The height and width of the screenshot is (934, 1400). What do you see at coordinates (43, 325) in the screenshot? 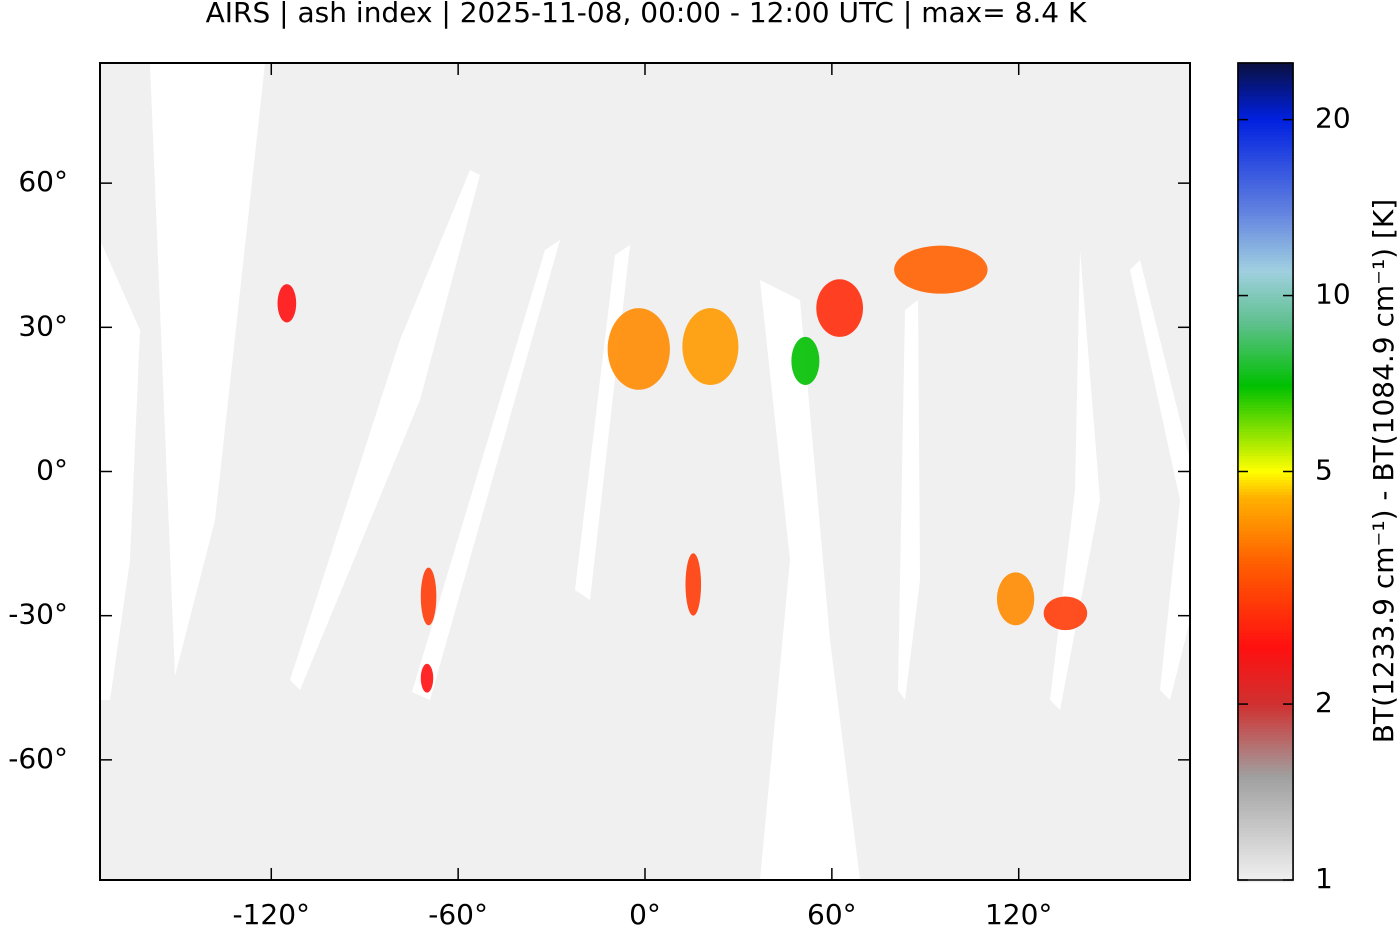
I see `y-tick-label: 30°` at bounding box center [43, 325].